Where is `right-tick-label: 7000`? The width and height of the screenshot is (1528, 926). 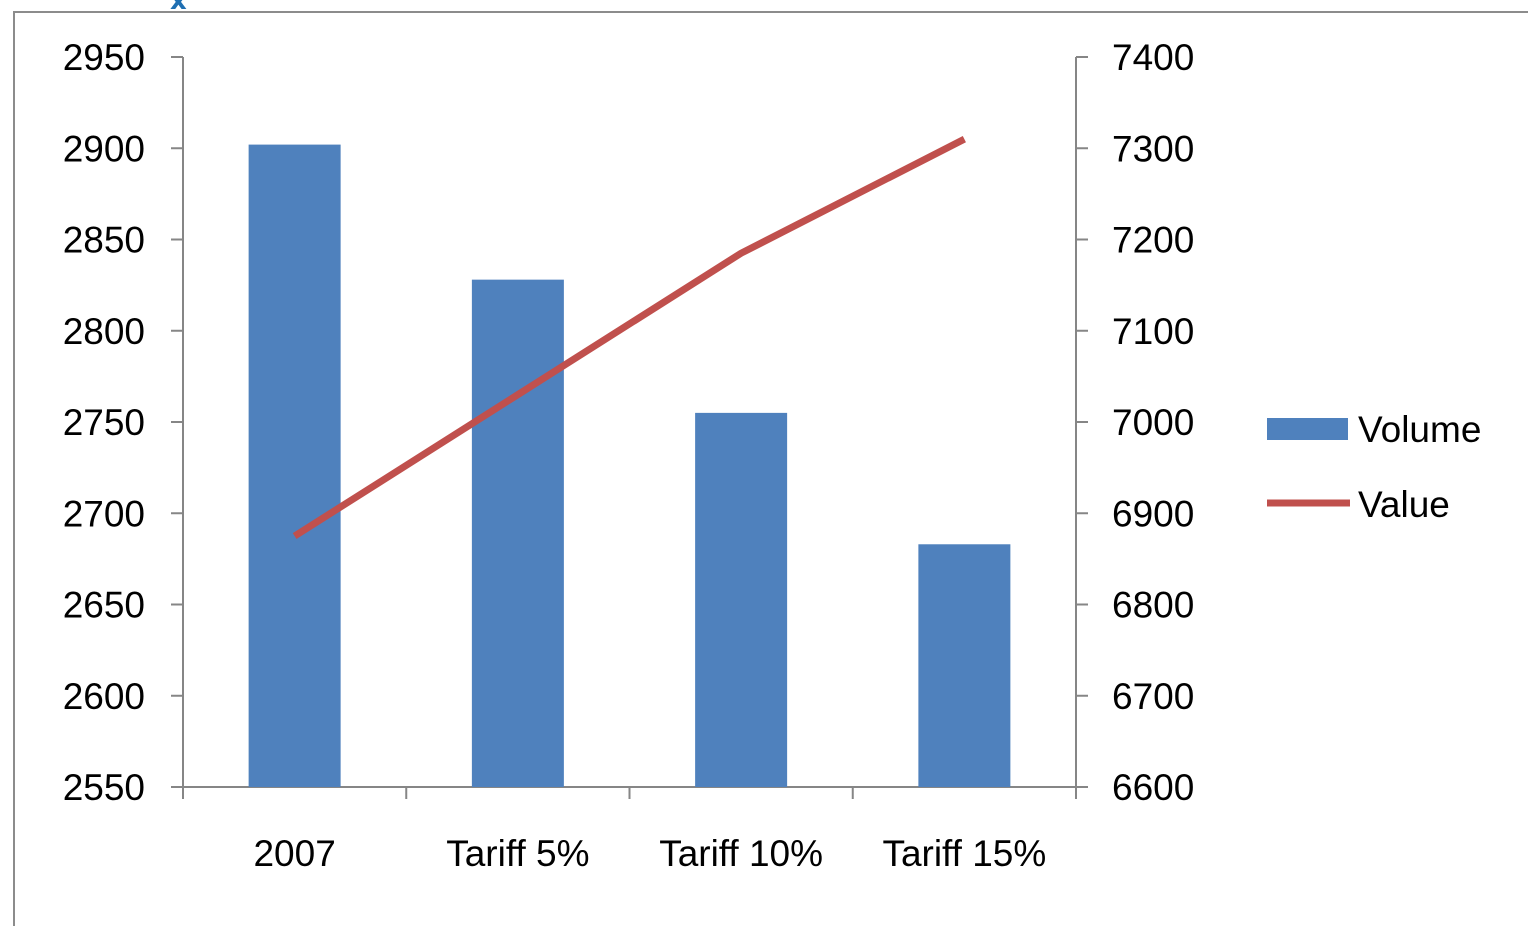
right-tick-label: 7000 is located at coordinates (1153, 422).